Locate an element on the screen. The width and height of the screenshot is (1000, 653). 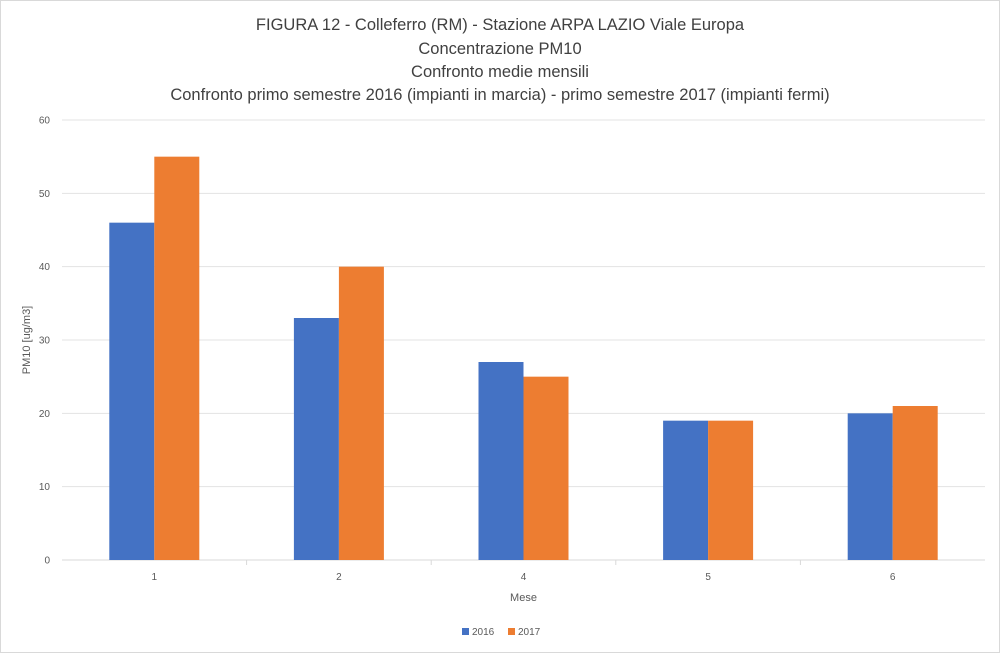
x-axis-label: Mese is located at coordinates (523, 598).